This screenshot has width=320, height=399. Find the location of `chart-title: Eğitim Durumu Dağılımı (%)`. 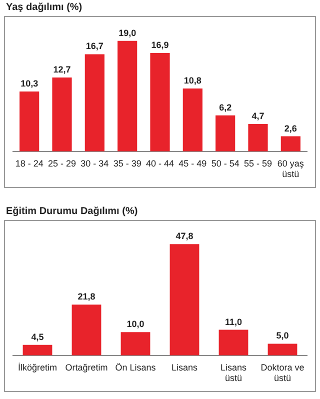

chart-title: Eğitim Durumu Dağılımı (%) is located at coordinates (72, 211).